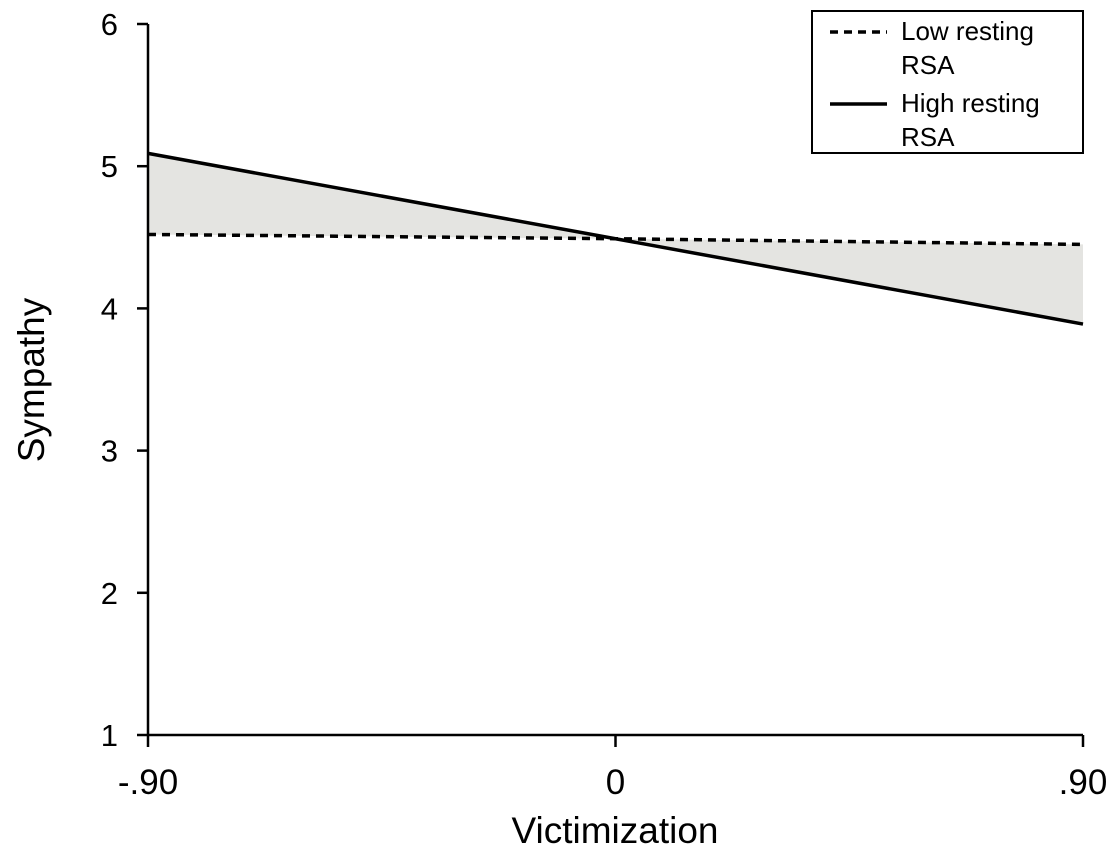  Describe the element at coordinates (109, 308) in the screenshot. I see `y-tick-label: 4` at that location.